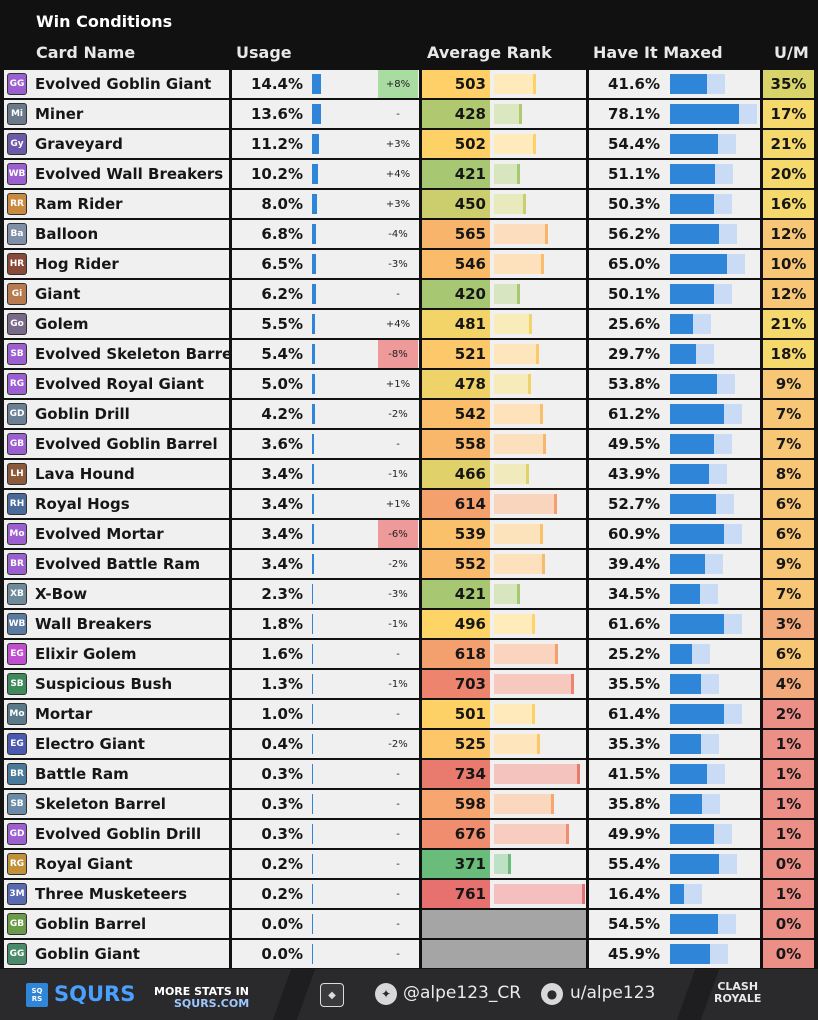 The width and height of the screenshot is (818, 1020). I want to click on um-cell: 8%, so click(788, 474).